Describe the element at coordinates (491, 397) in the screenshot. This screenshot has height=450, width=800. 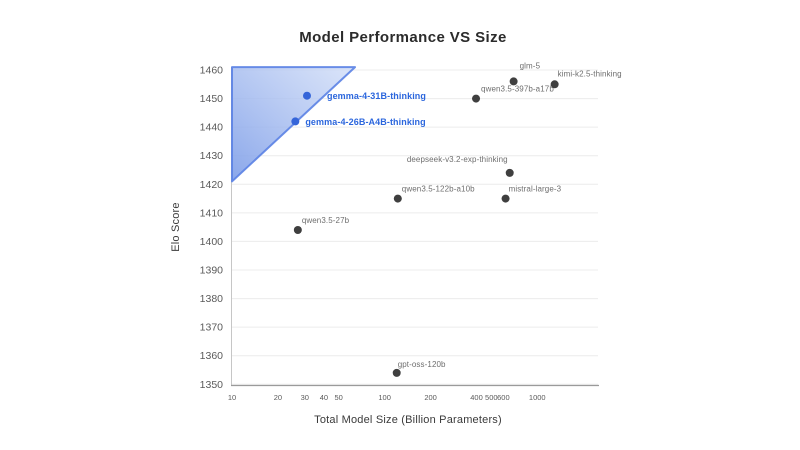
I see `x-tick-label: 500` at that location.